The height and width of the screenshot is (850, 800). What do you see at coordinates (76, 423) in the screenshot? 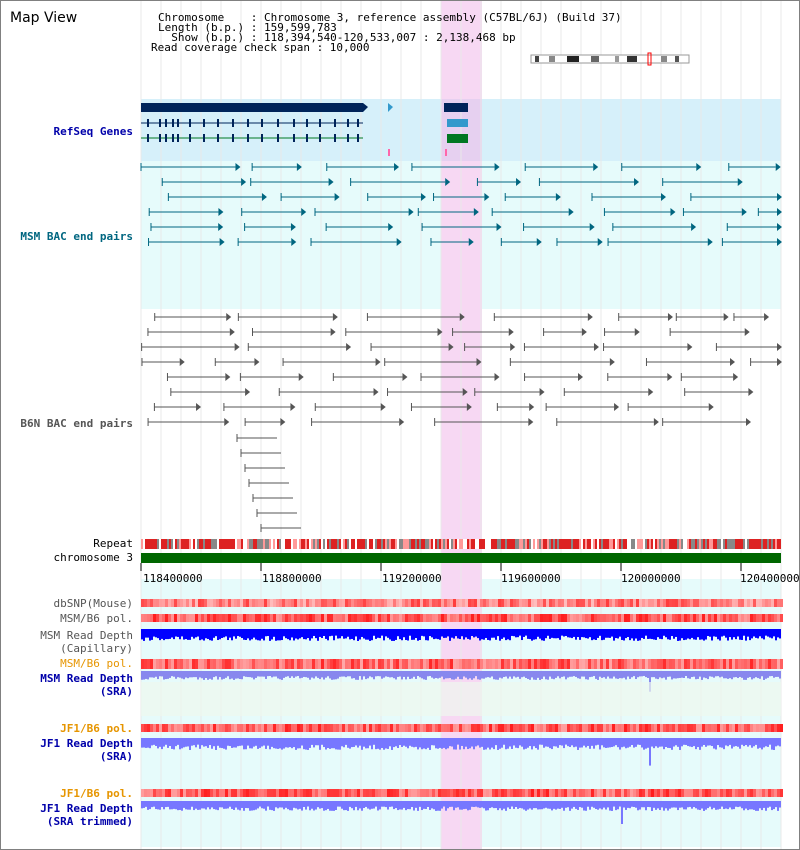
I see `b6n-bac-label: B6N BAC end pairs` at bounding box center [76, 423].